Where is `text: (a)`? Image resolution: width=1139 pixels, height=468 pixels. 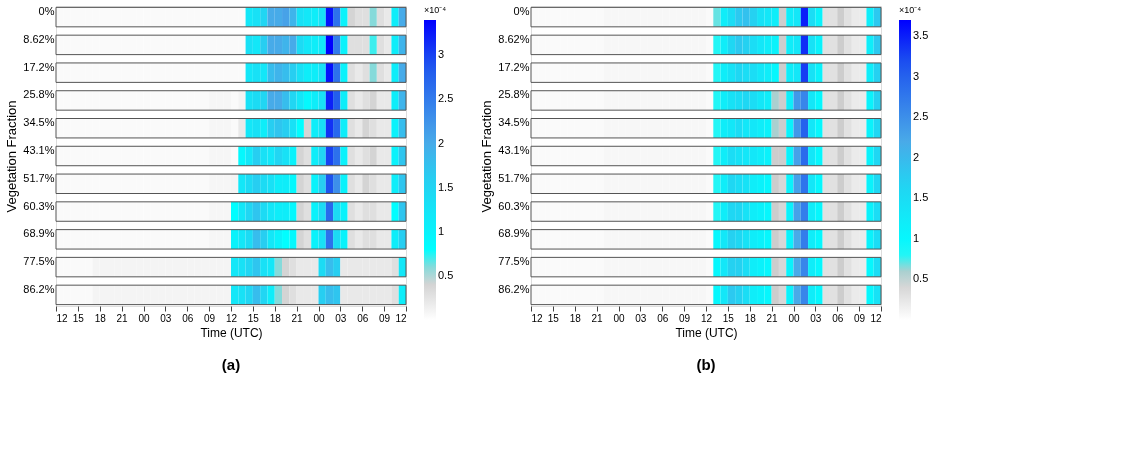
text: (a) is located at coordinates (231, 364).